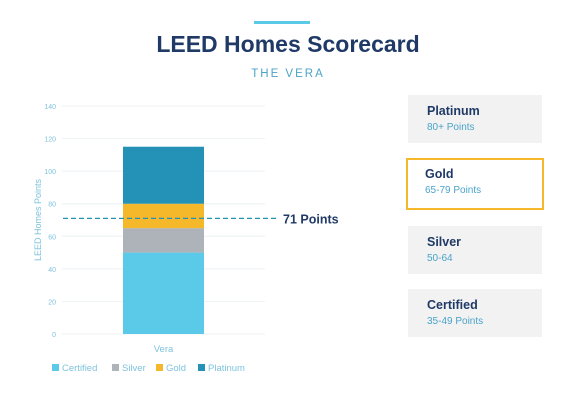  Describe the element at coordinates (475, 313) in the screenshot. I see `tier-card-certified: Certified 35-49 Points` at that location.